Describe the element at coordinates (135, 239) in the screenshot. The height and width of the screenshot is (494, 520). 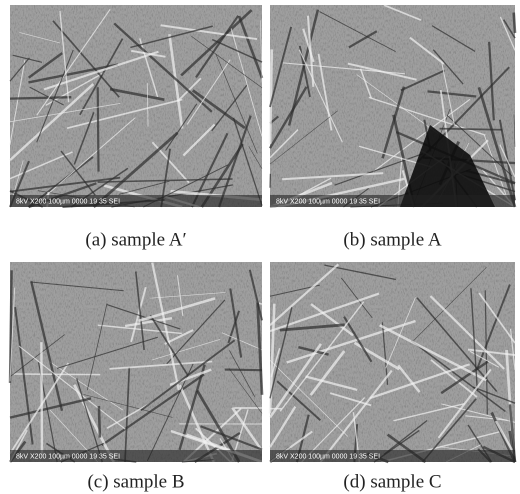
I see `panel-caption: (a) sample A′` at that location.